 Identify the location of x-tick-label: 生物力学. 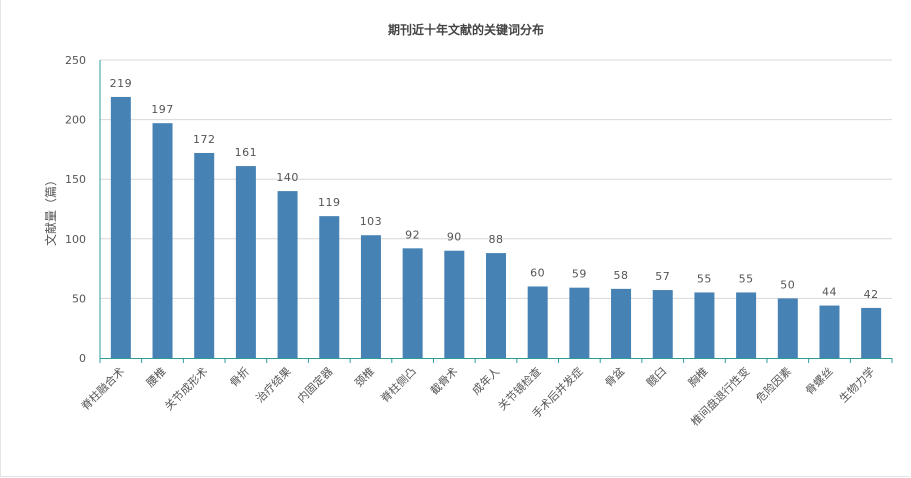
(856, 384).